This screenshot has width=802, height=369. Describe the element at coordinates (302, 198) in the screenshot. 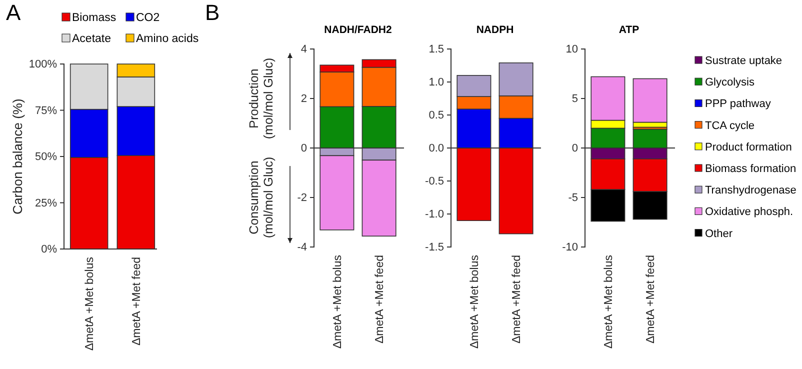

I see `y-tick-label: -2` at that location.